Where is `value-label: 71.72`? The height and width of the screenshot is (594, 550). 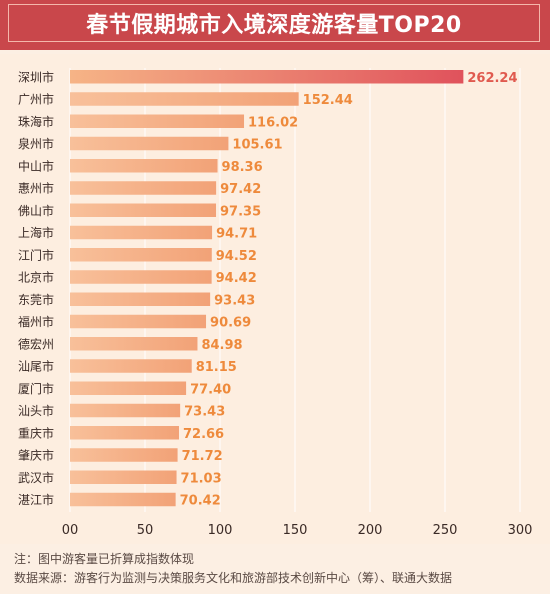 value-label: 71.72 is located at coordinates (202, 456).